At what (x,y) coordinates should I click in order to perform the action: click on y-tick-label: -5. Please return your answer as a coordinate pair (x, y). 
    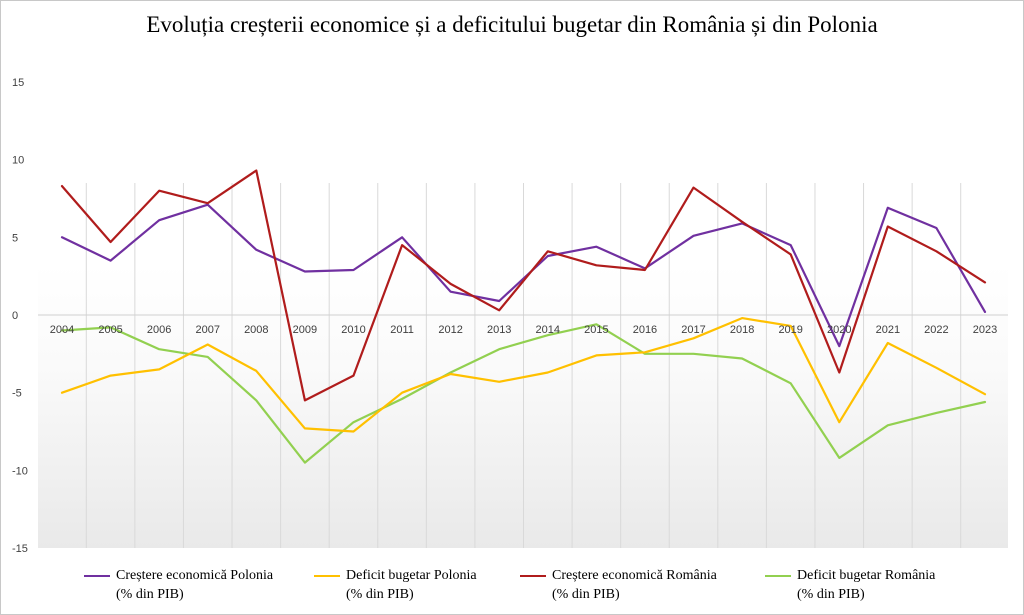
    Looking at the image, I should click on (17, 394).